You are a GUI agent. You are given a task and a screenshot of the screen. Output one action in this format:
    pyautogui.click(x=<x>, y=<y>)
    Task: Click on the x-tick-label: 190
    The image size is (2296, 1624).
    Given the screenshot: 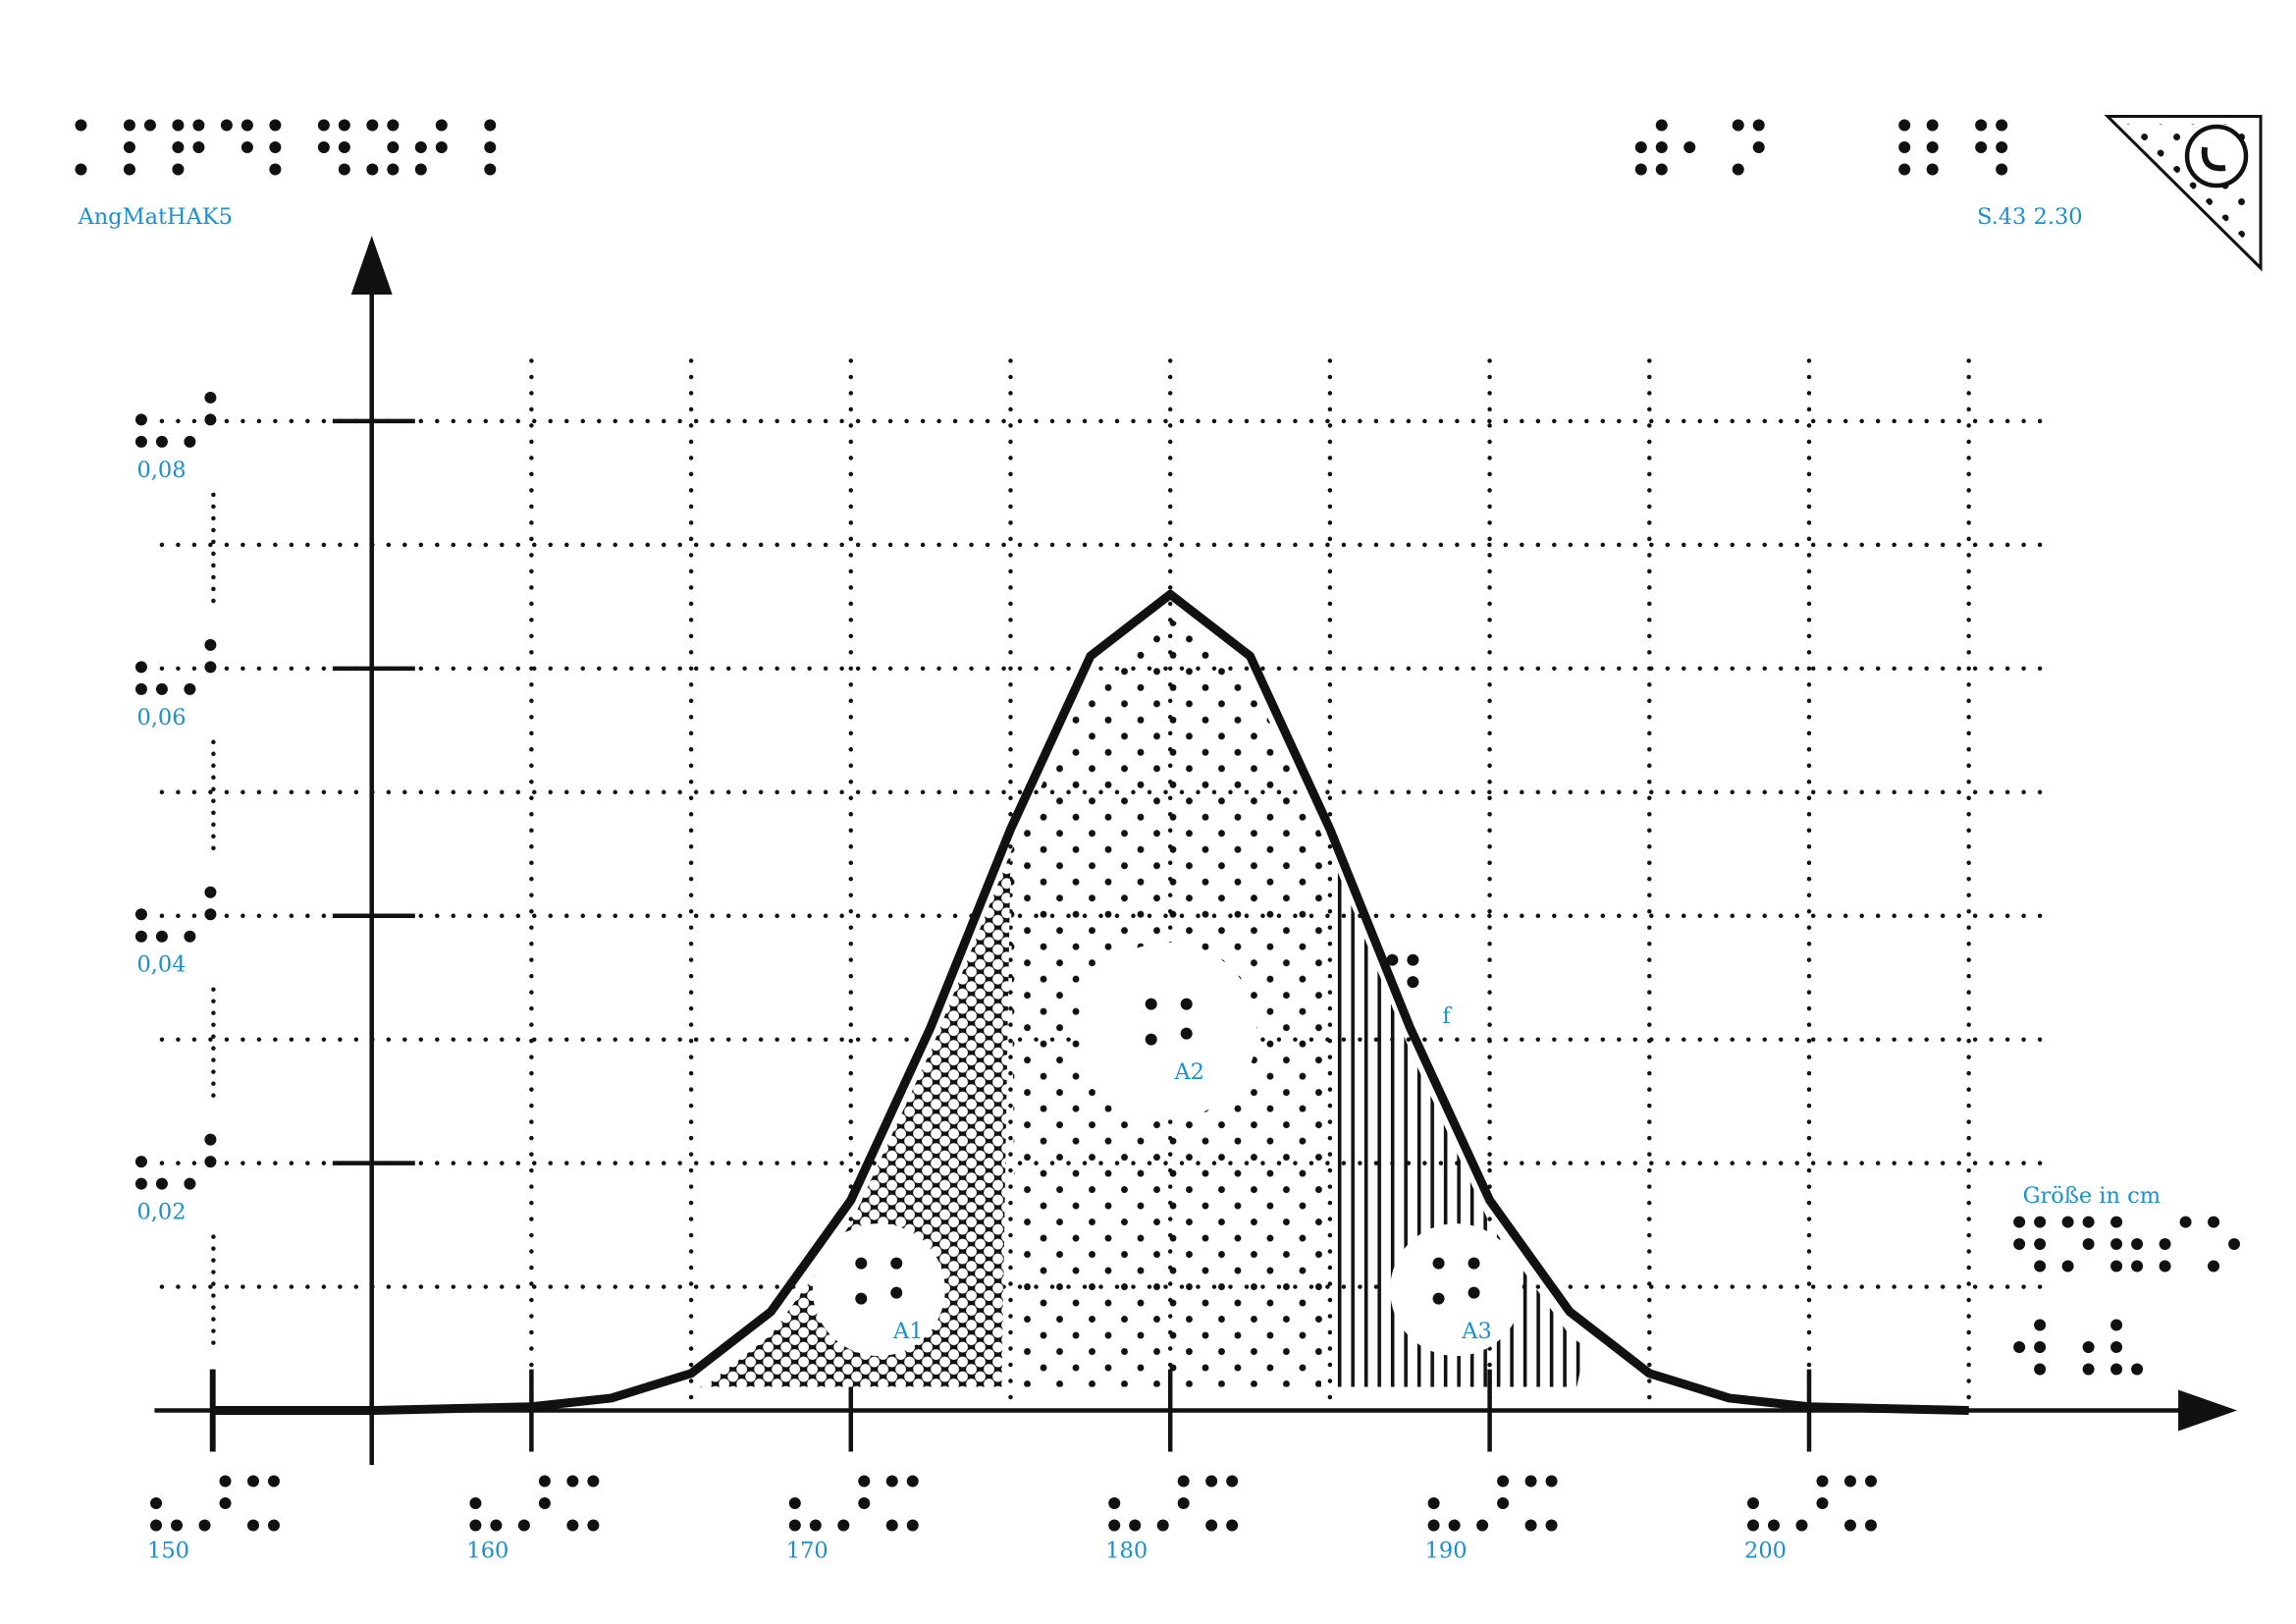 What is the action you would take?
    pyautogui.click(x=1446, y=1550)
    